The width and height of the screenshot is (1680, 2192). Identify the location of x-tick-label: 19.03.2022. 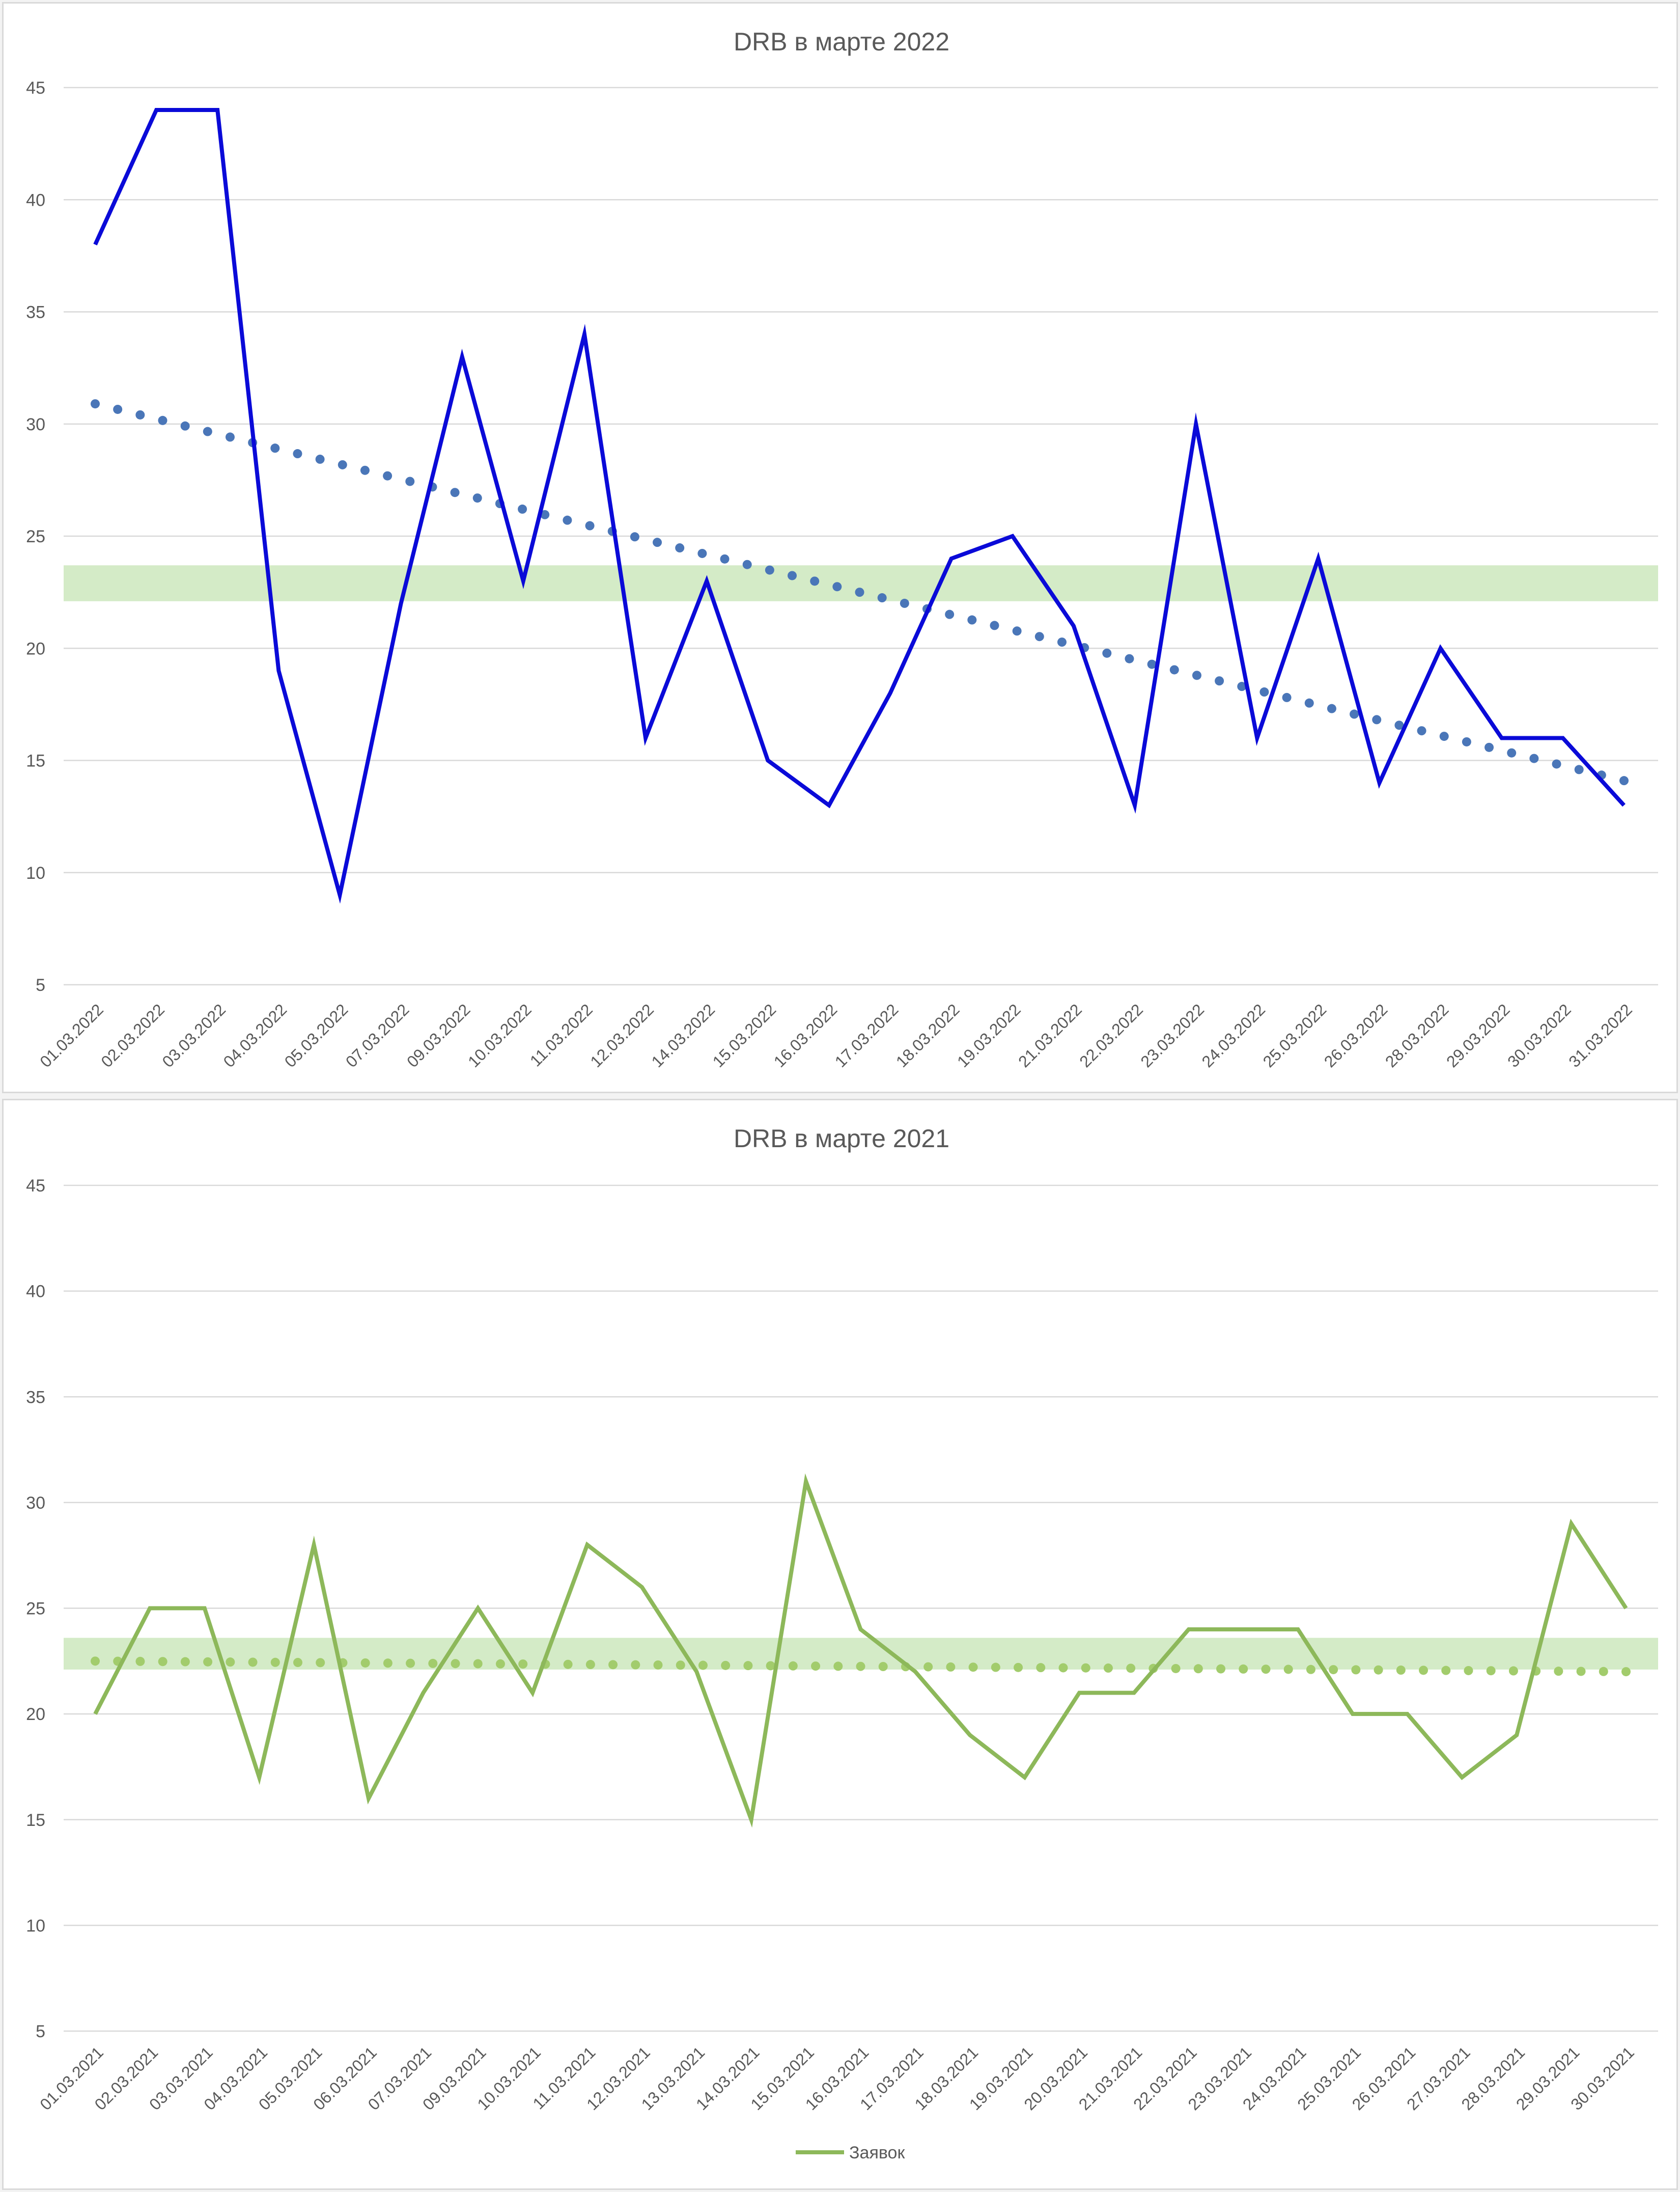
(989, 1035).